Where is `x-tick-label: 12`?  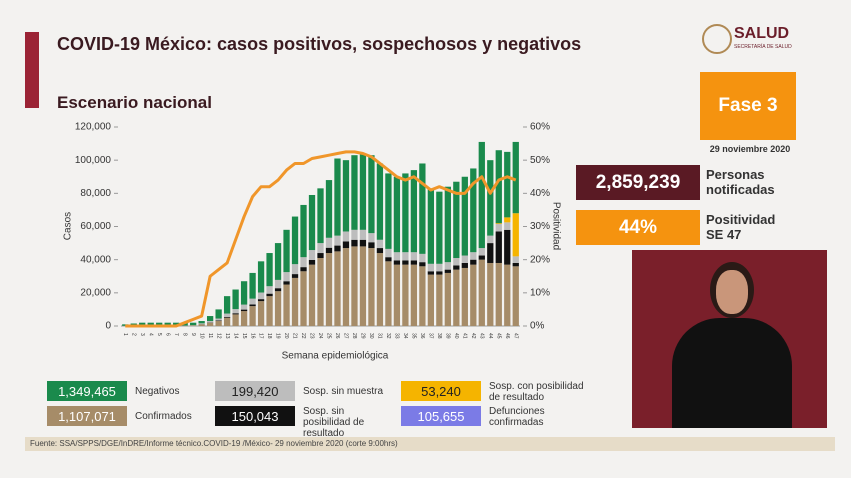 x-tick-label: 12 is located at coordinates (218, 336).